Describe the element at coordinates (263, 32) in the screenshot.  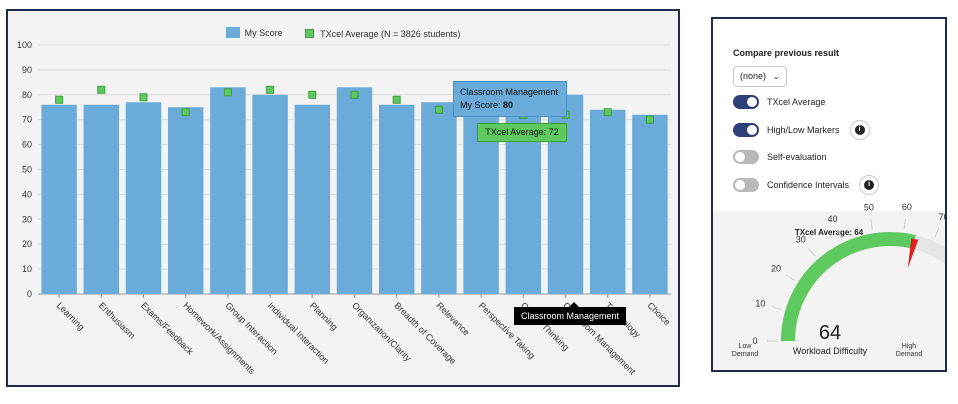
I see `legend-my-score-label: My Score` at that location.